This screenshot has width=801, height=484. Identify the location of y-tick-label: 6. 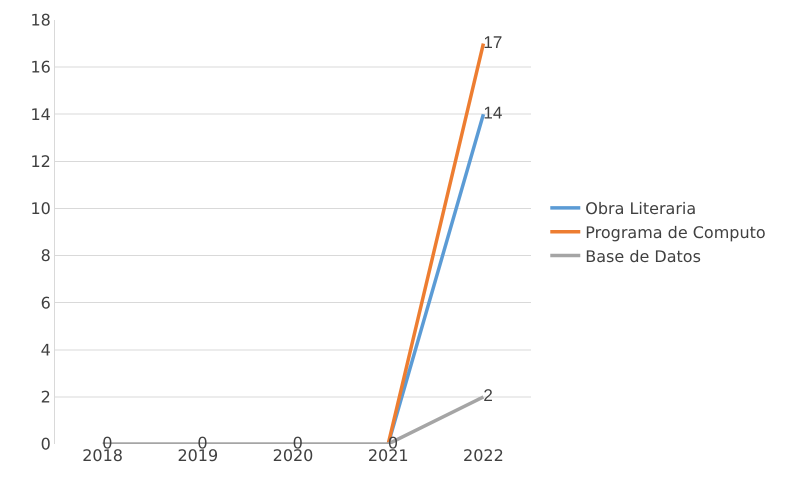
(45, 302).